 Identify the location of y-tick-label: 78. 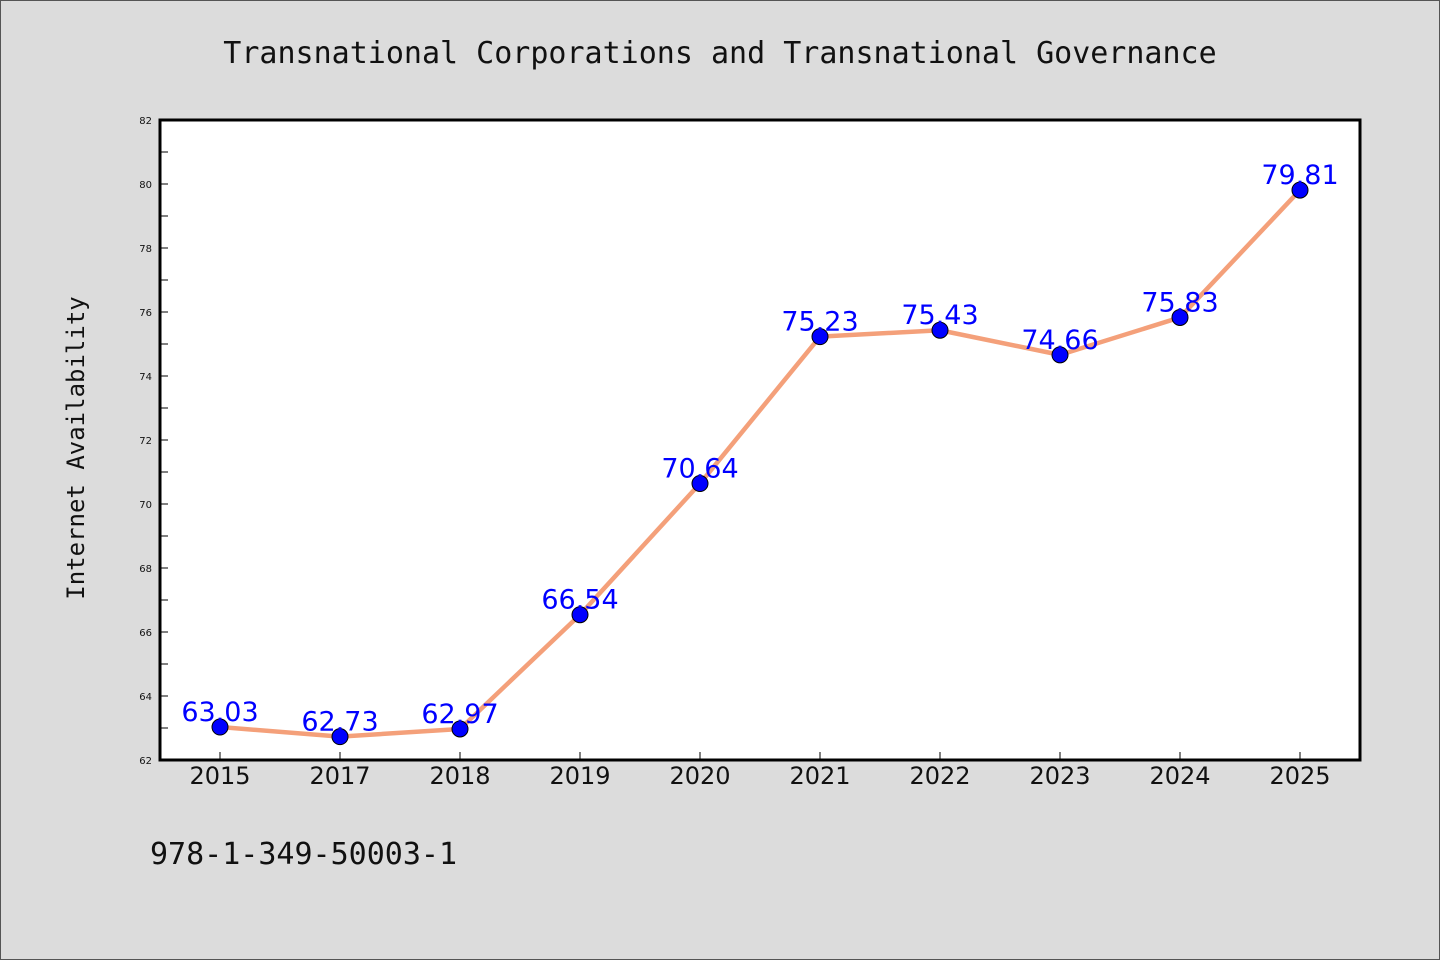
(145, 249).